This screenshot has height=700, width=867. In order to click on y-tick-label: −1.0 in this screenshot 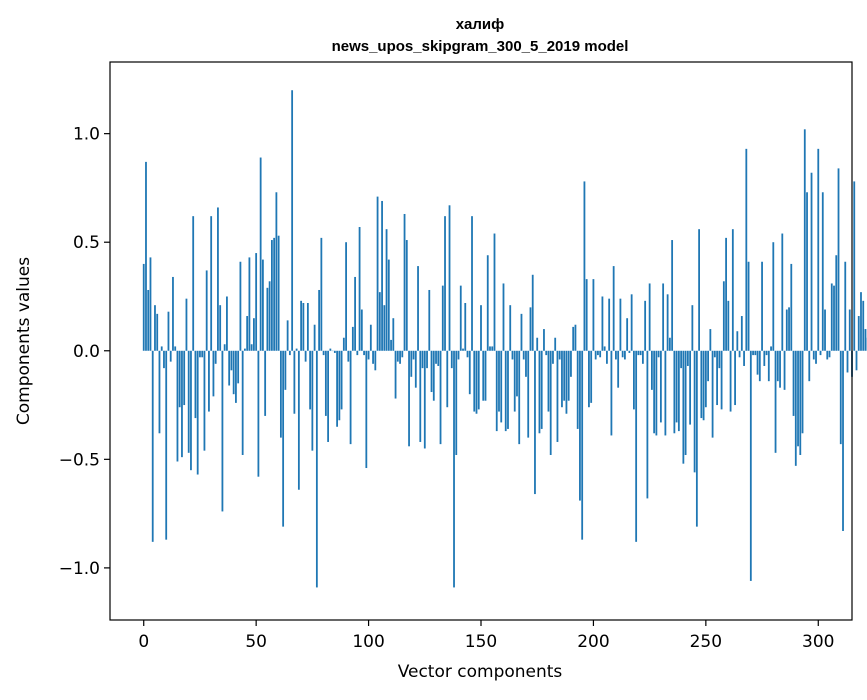, I will do `click(79, 569)`.